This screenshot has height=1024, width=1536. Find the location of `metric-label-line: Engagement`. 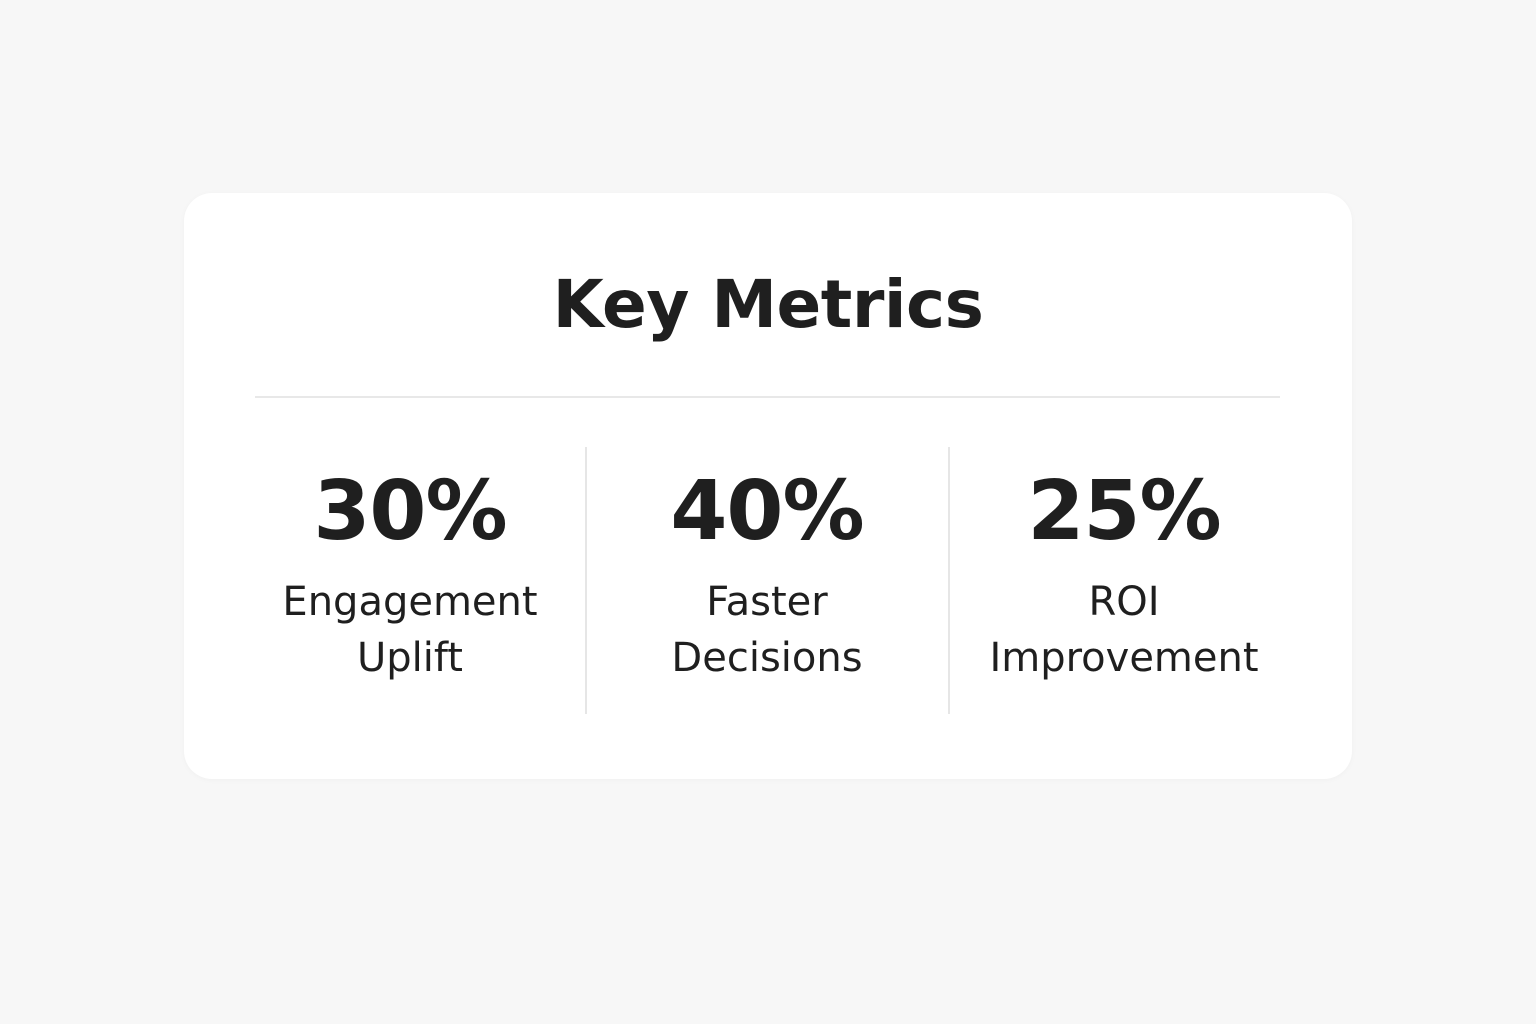

metric-label-line: Engagement is located at coordinates (410, 602).